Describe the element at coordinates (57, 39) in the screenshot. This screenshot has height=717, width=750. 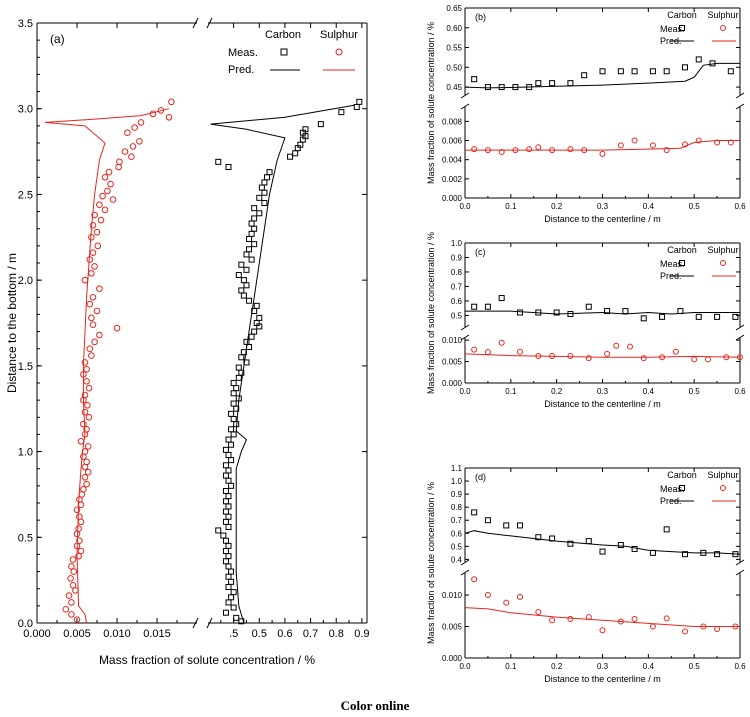
I see `panel-label: (a)` at that location.